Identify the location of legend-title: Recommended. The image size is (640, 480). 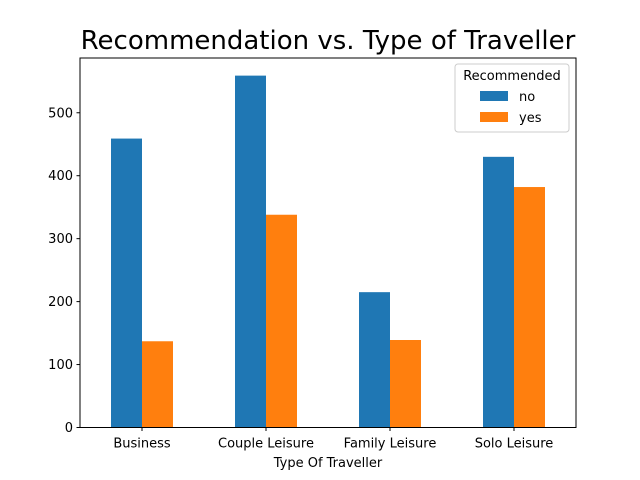
(512, 76).